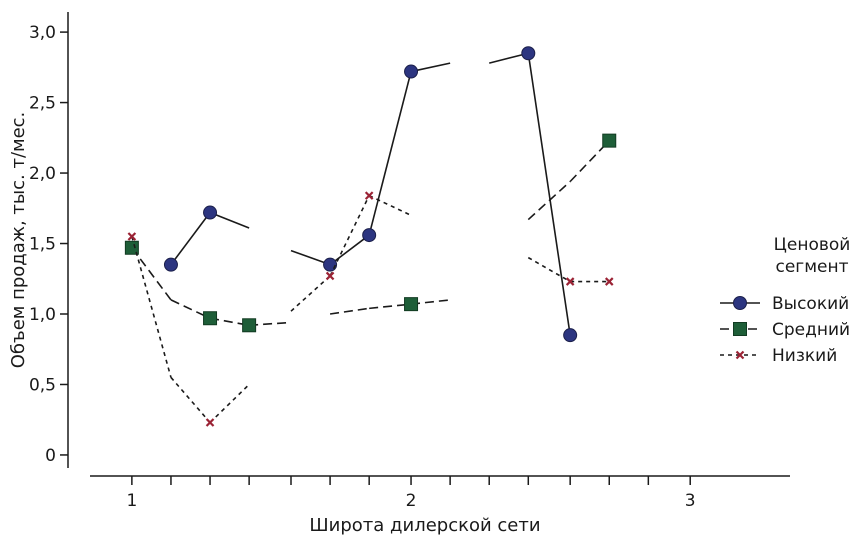 The width and height of the screenshot is (860, 544). What do you see at coordinates (812, 245) in the screenshot?
I see `legend-title: Ценовой` at bounding box center [812, 245].